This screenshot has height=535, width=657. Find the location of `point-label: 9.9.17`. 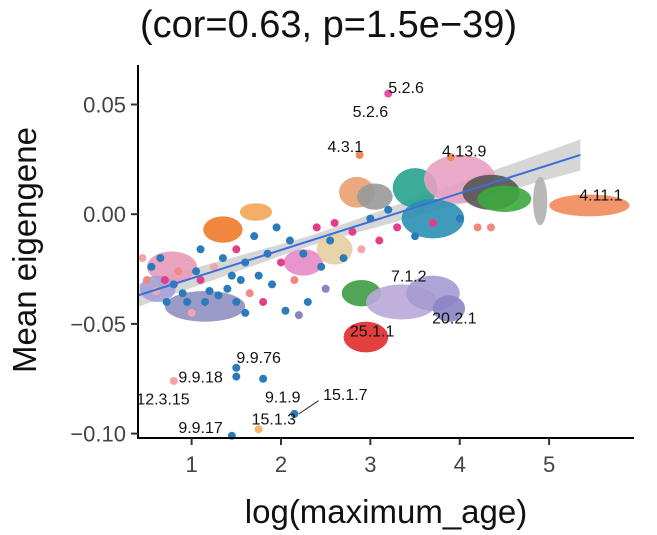

point-label: 9.9.17 is located at coordinates (200, 428).